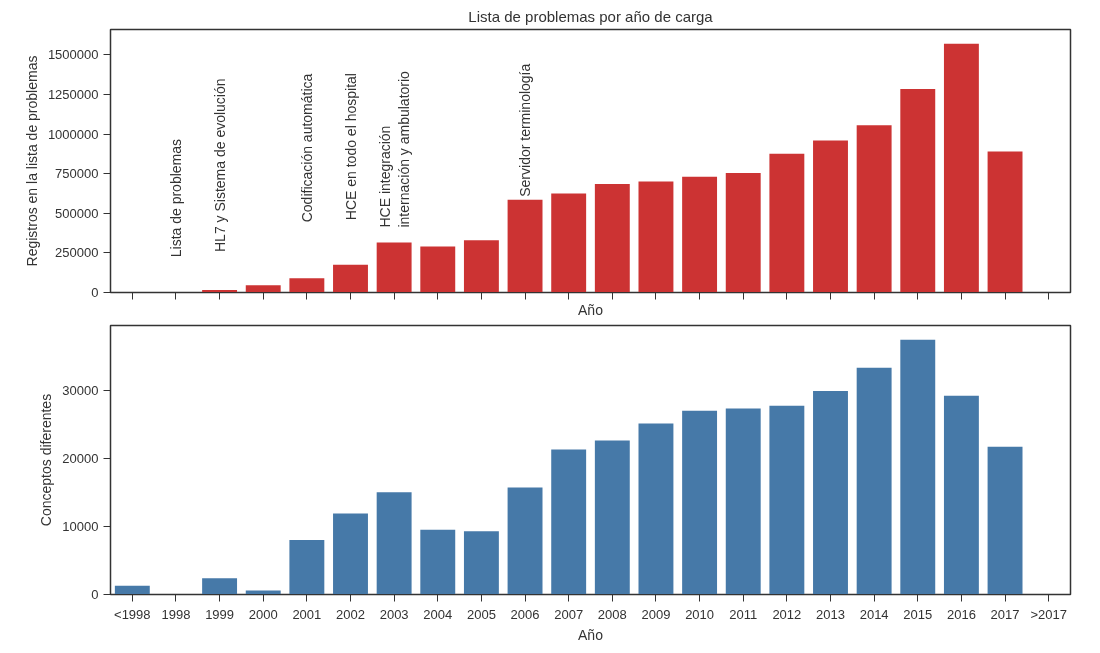  What do you see at coordinates (525, 130) in the screenshot?
I see `annotation: Servidor terminología` at bounding box center [525, 130].